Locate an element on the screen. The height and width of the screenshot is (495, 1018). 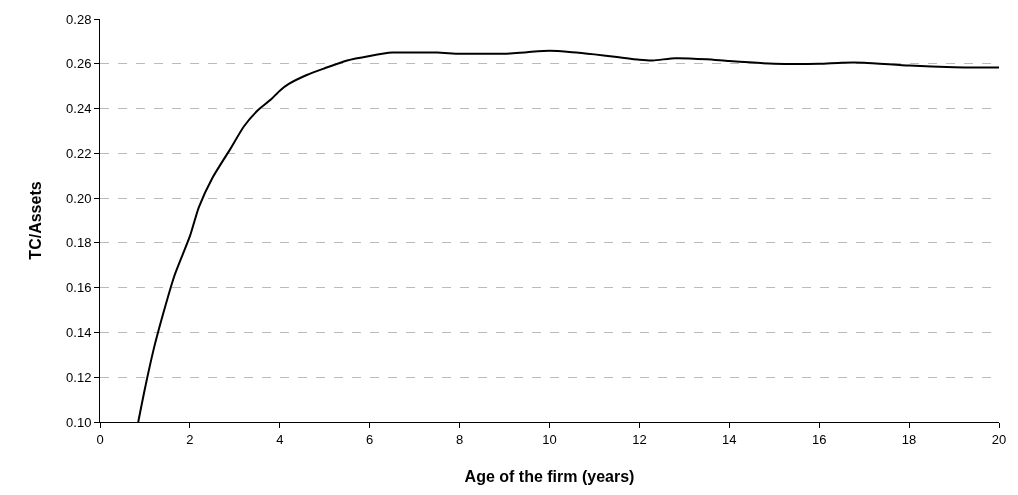
y-tick-label: 0.10 is located at coordinates (79, 422).